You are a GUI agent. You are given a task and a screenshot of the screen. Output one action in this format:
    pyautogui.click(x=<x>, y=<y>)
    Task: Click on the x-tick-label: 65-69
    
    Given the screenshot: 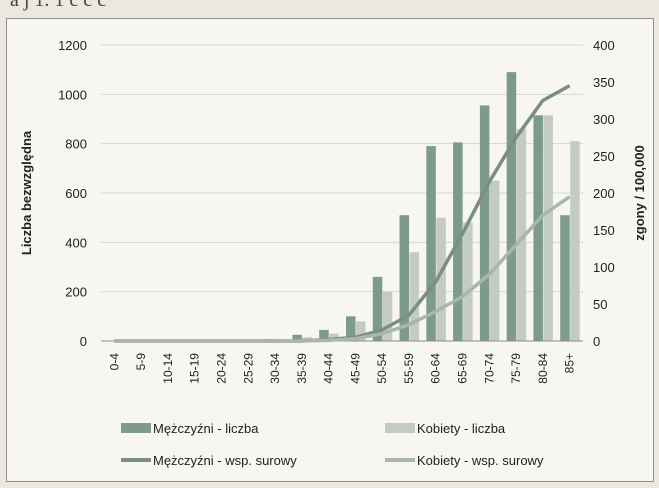 What is the action you would take?
    pyautogui.click(x=463, y=368)
    